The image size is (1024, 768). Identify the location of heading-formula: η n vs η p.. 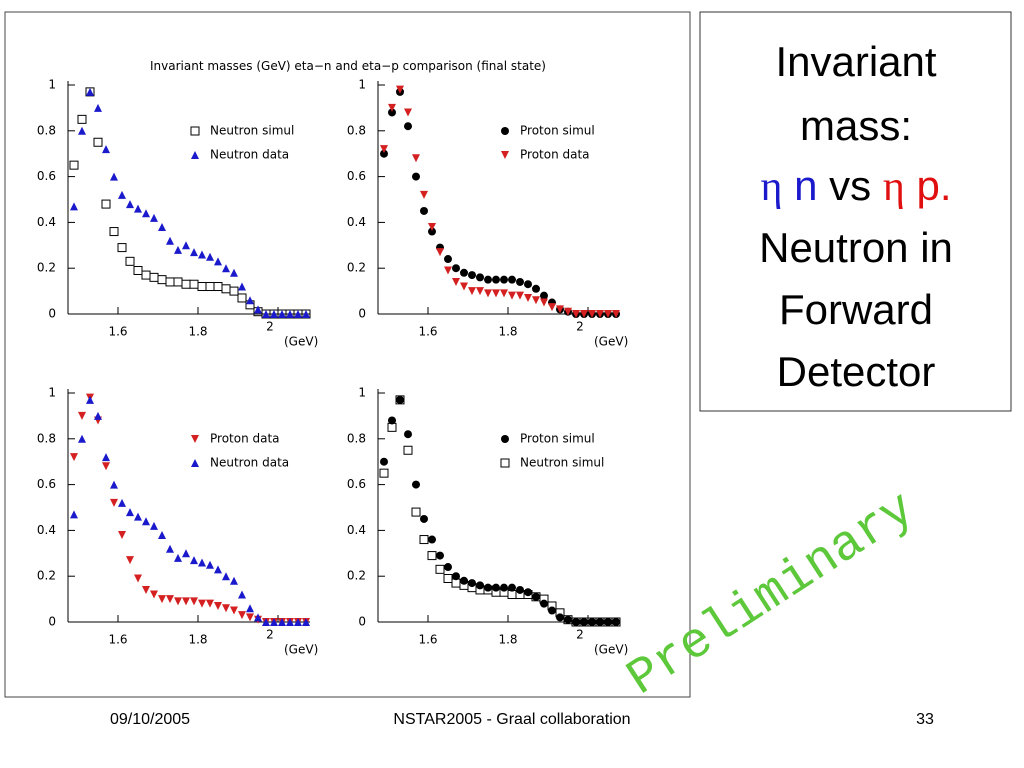
(855, 186).